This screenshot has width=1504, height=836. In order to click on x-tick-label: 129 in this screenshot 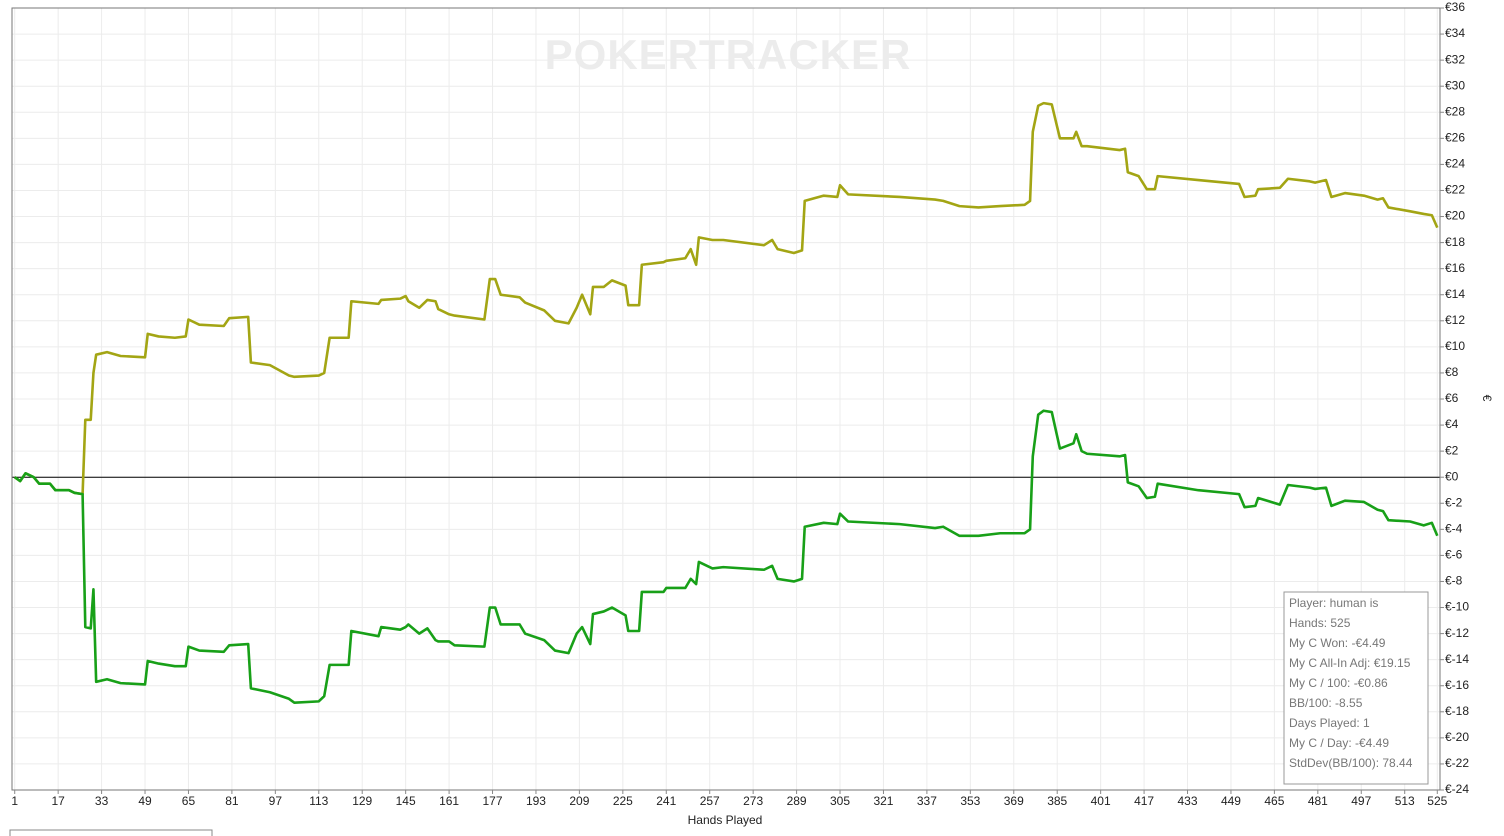, I will do `click(362, 801)`.